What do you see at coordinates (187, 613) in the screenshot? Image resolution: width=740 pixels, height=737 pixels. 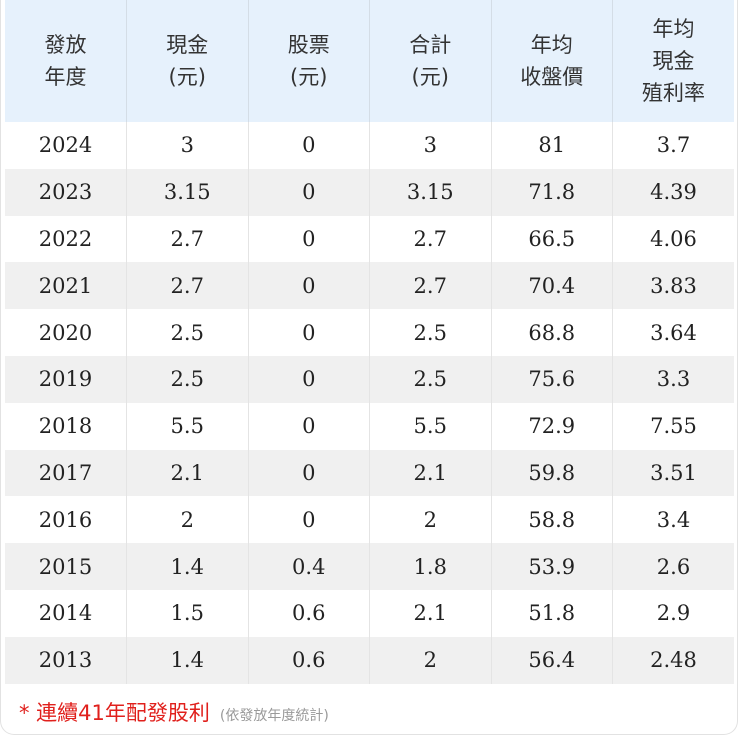 I see `cell-cash: 1.5` at bounding box center [187, 613].